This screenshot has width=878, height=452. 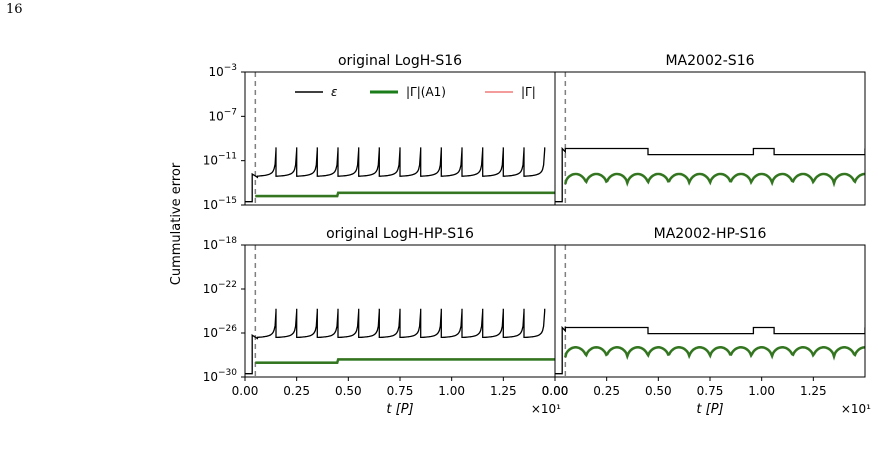 What do you see at coordinates (334, 92) in the screenshot?
I see `legend-label: ε` at bounding box center [334, 92].